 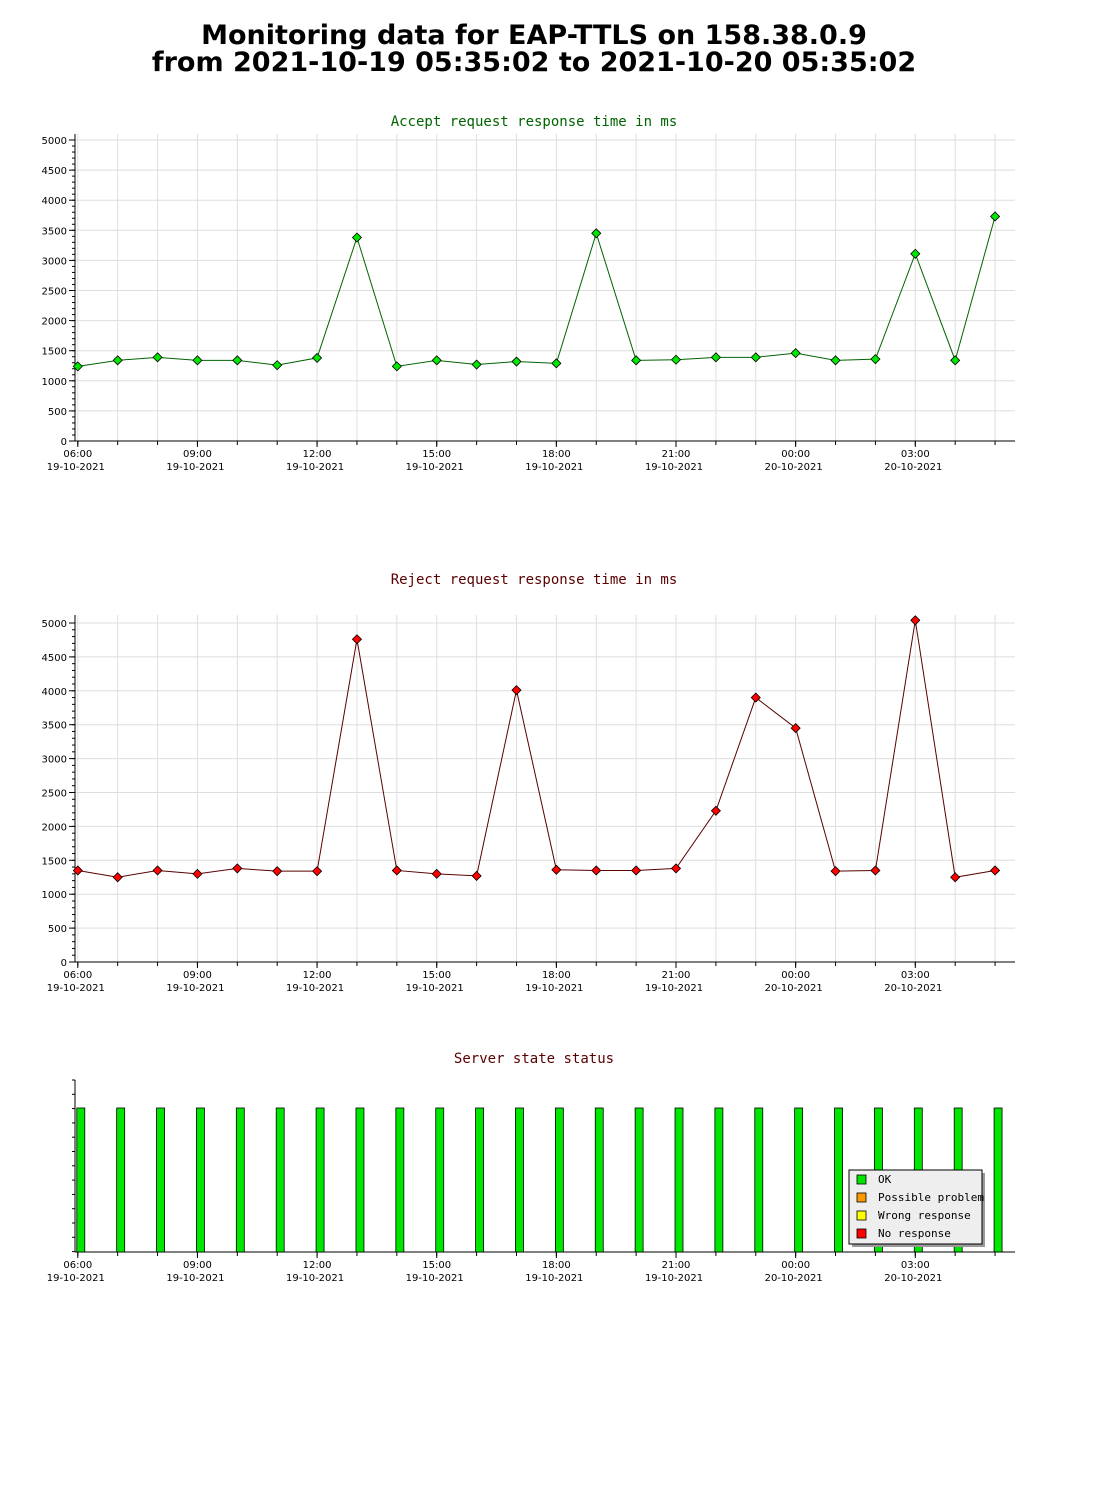 I want to click on status-x-tick-time: 06:00, so click(x=77, y=1265).